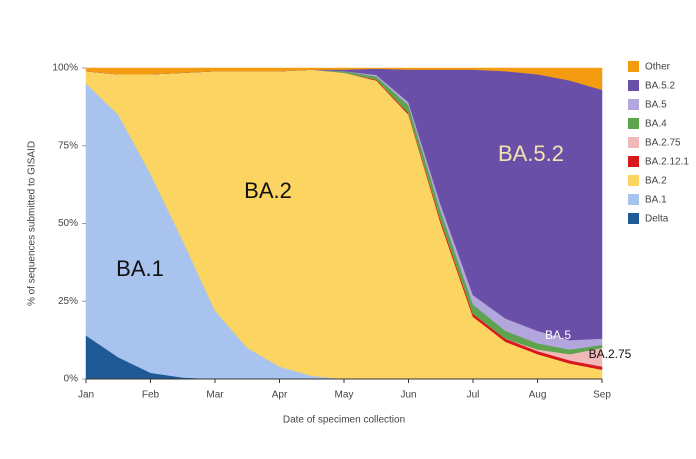 The width and height of the screenshot is (696, 459). I want to click on y-tick-label: 0%, so click(71, 379).